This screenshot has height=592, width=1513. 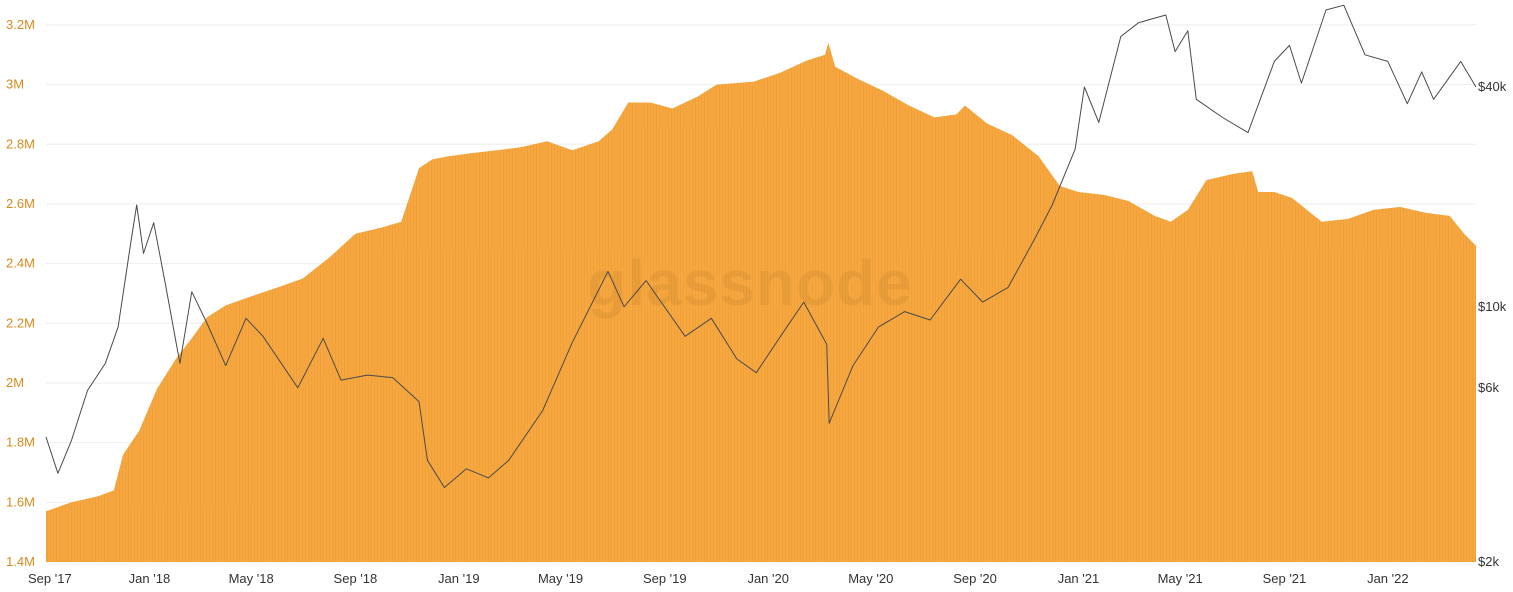 I want to click on x-tick-label: Jan '19, so click(x=459, y=578).